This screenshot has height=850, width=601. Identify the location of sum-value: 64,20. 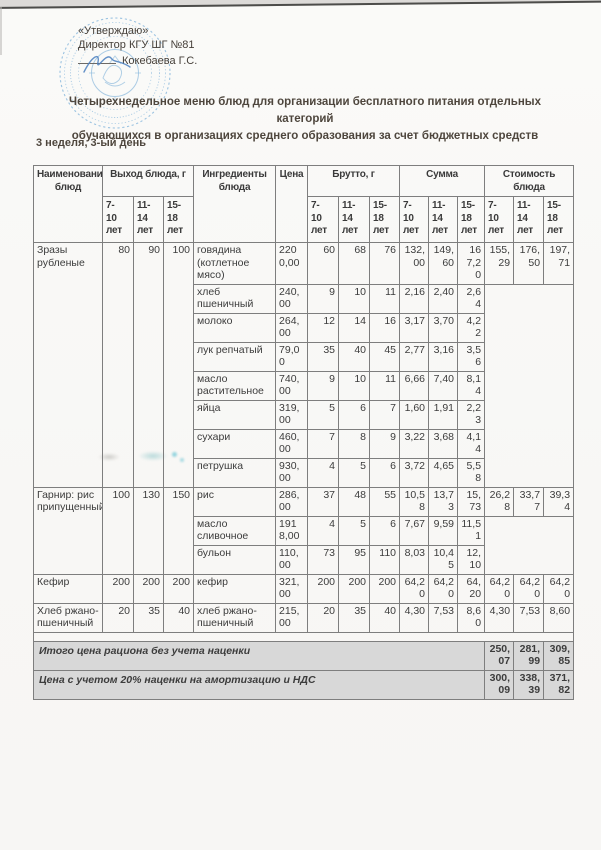
(414, 588).